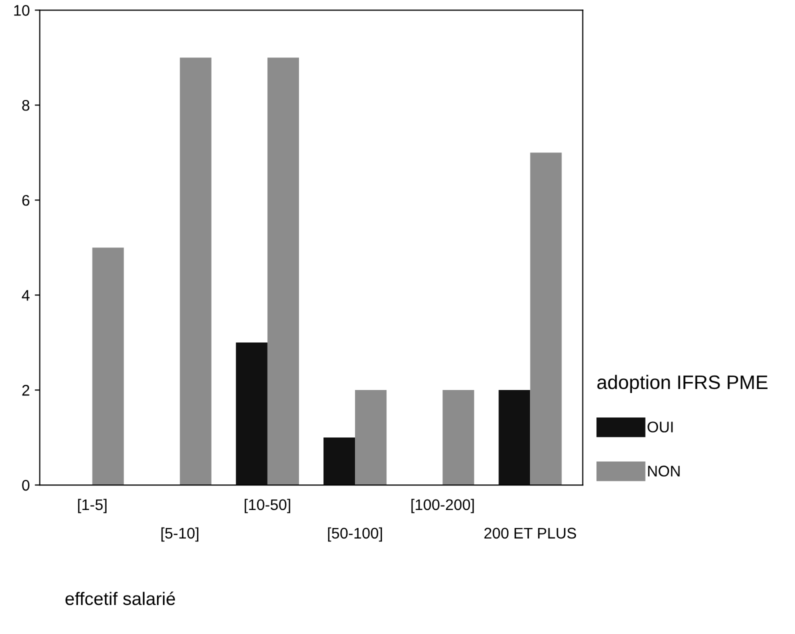 The height and width of the screenshot is (634, 795). I want to click on y-tick-label: 2, so click(26, 390).